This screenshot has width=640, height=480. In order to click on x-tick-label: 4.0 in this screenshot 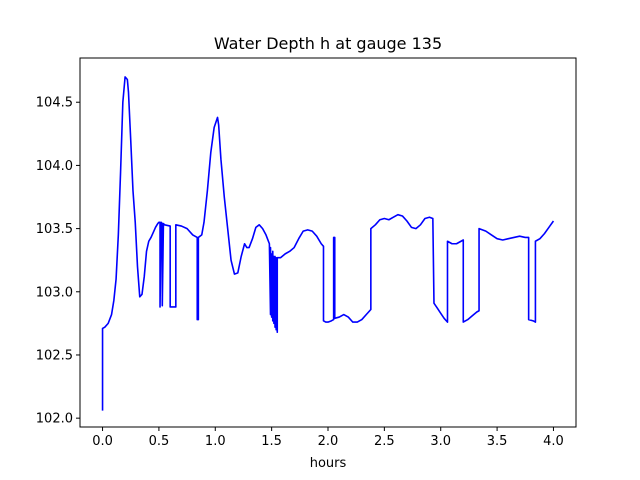, I will do `click(553, 441)`.